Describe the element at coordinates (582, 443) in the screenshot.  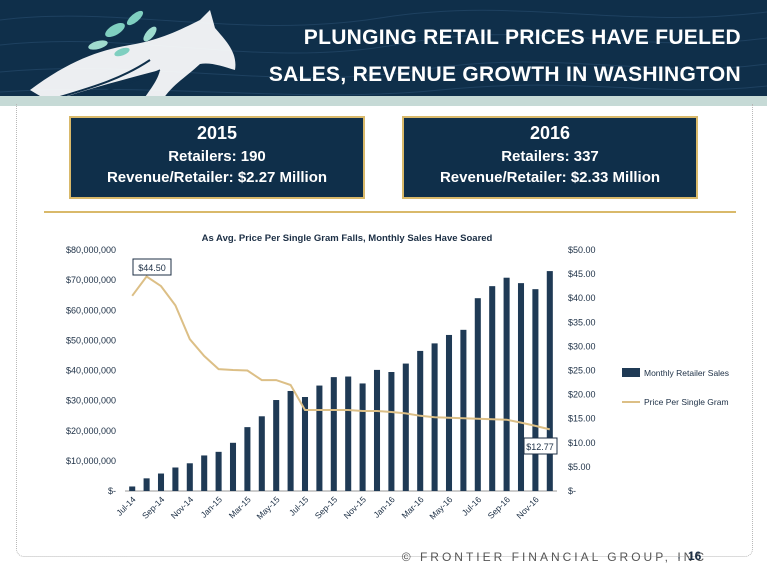
I see `y-right-tick-label: $10.00` at that location.